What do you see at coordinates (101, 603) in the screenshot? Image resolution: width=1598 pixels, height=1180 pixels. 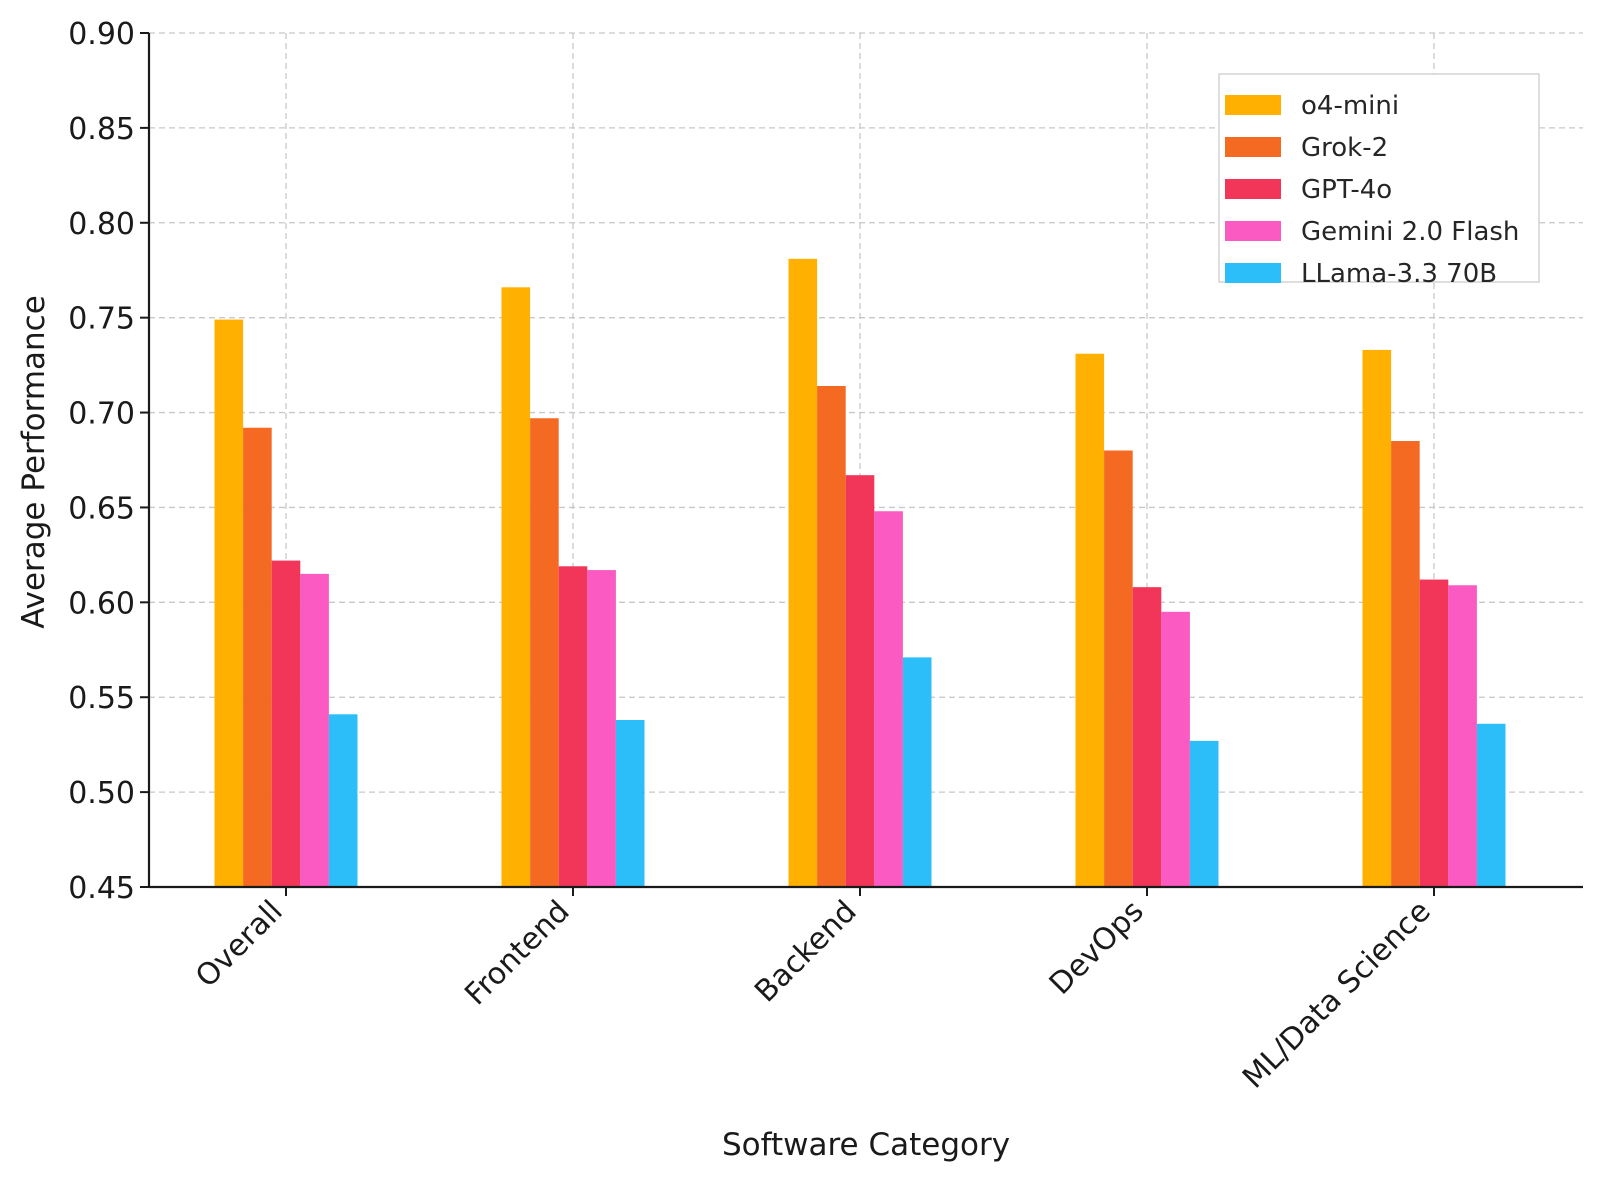 I see `y-tick-label: 0.60` at bounding box center [101, 603].